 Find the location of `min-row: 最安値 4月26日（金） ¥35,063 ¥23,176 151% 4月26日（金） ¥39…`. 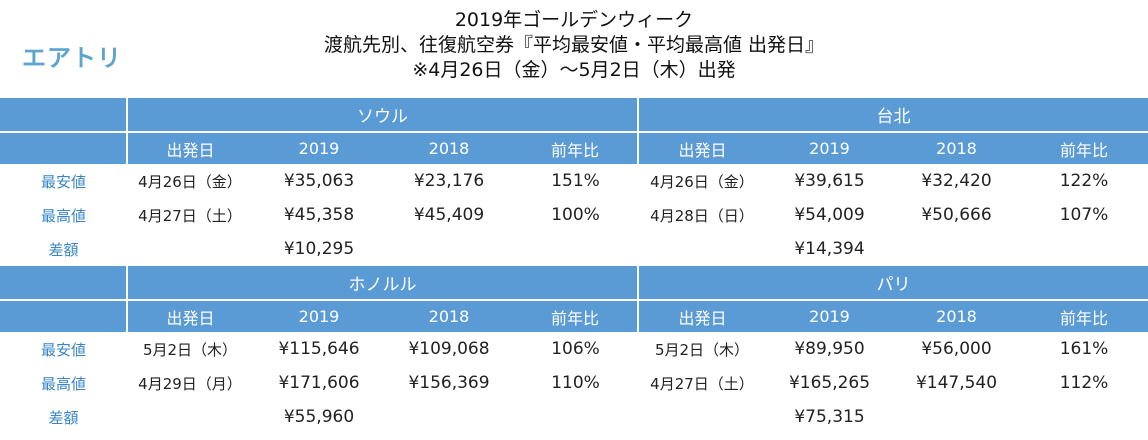

min-row: 最安値 4月26日（金） ¥35,063 ¥23,176 151% 4月26日（金） ¥39… is located at coordinates (574, 181).